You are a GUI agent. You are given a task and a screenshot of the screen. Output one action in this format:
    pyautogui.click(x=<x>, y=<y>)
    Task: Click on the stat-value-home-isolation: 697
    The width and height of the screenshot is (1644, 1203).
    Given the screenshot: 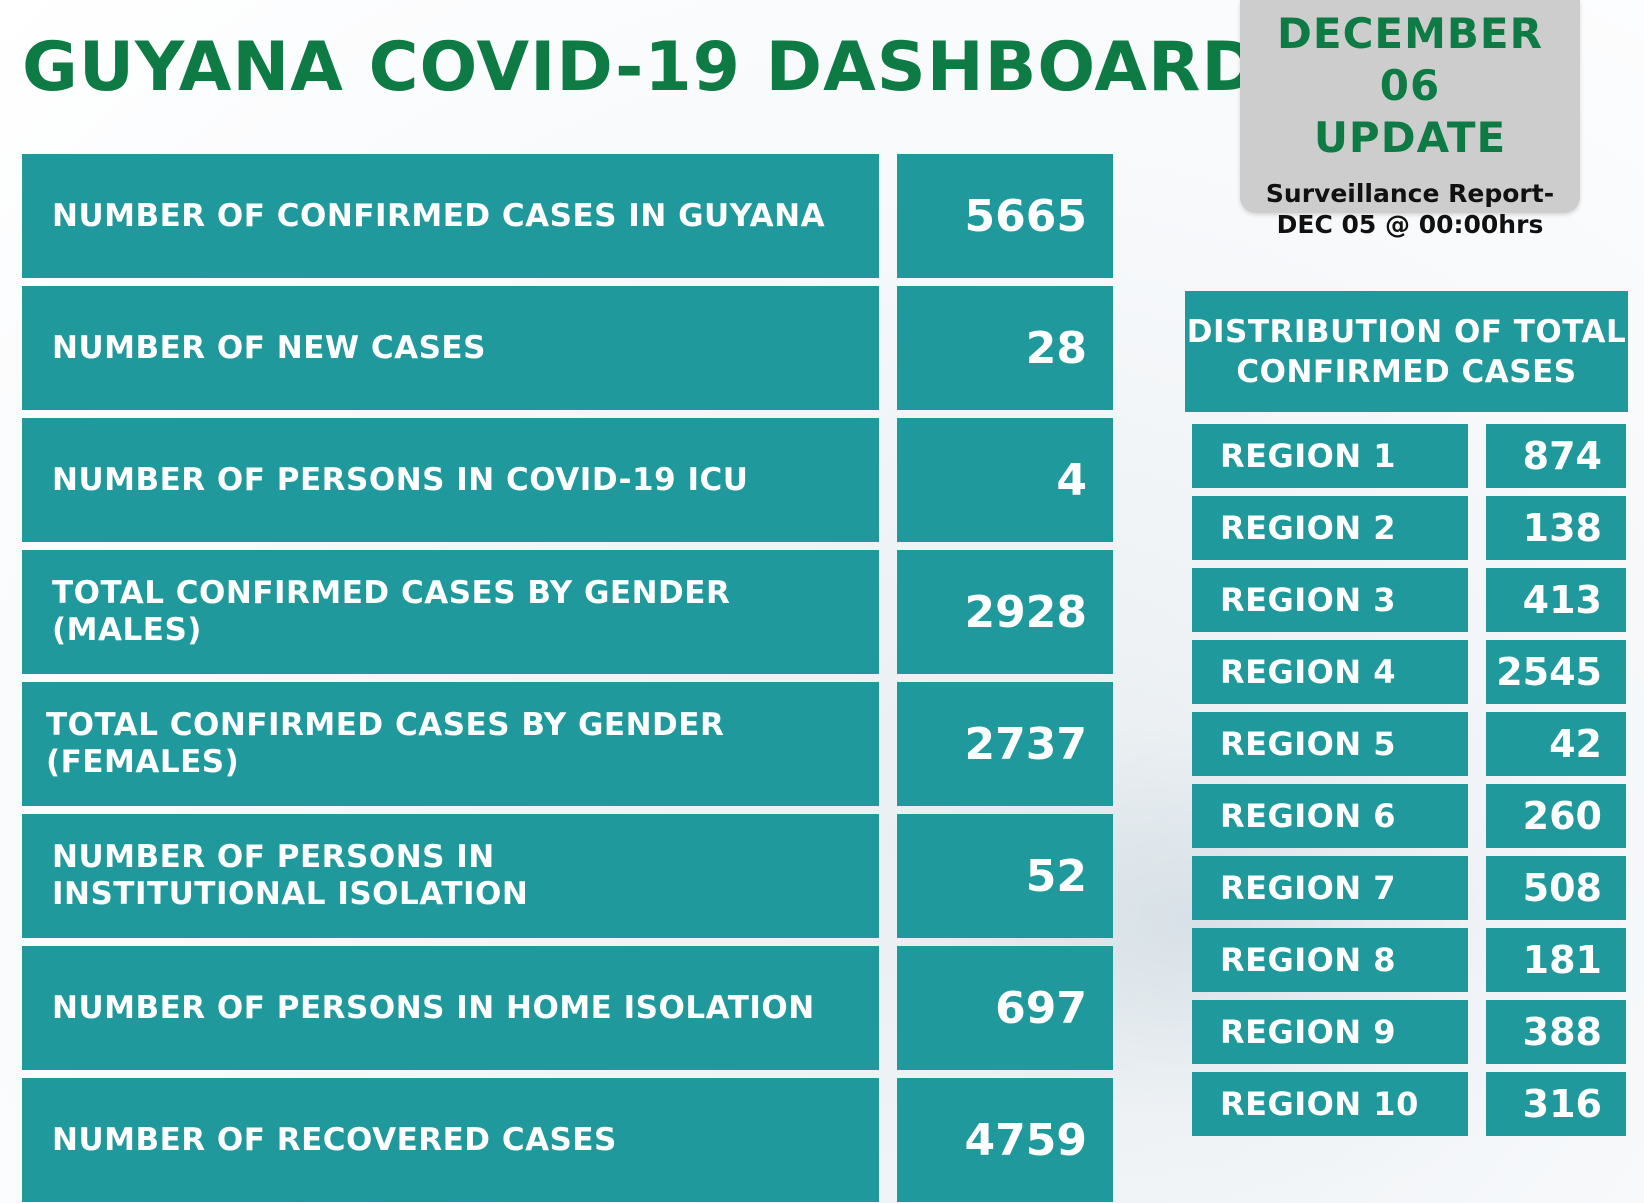 What is the action you would take?
    pyautogui.click(x=1005, y=1008)
    